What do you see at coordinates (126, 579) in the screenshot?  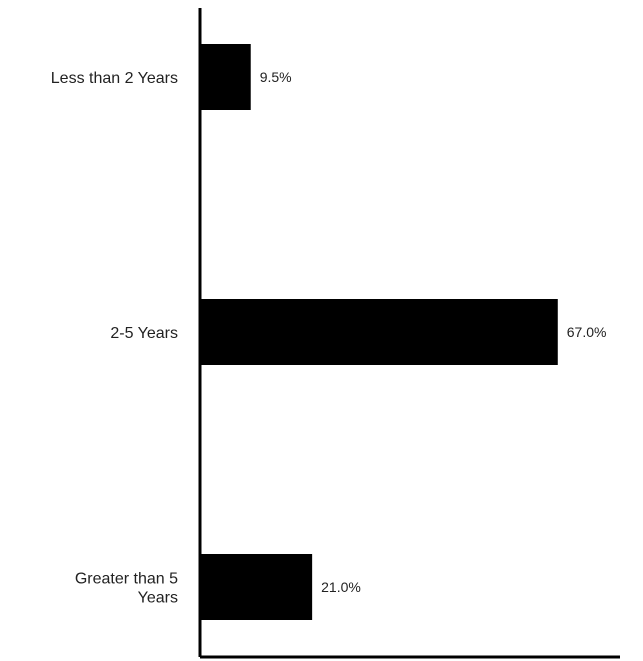 I see `category-label-line: Greater than 5` at bounding box center [126, 579].